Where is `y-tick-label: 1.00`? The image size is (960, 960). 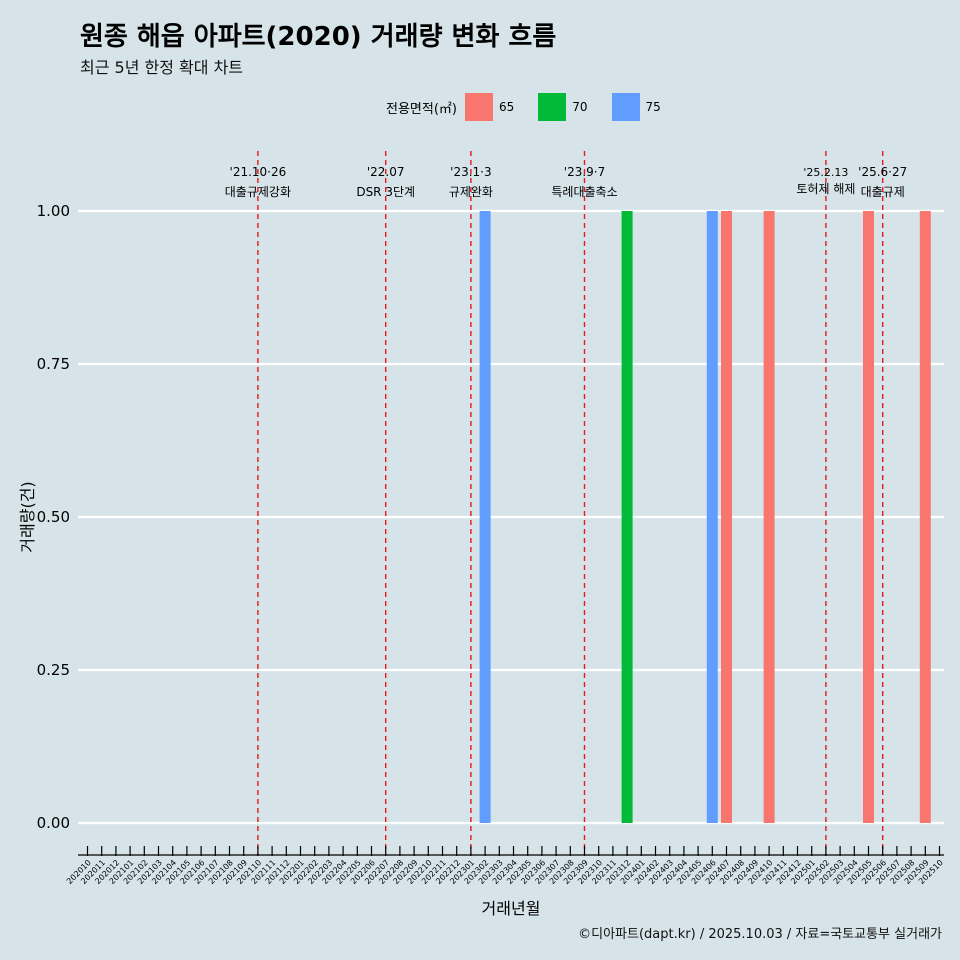 y-tick-label: 1.00 is located at coordinates (53, 211).